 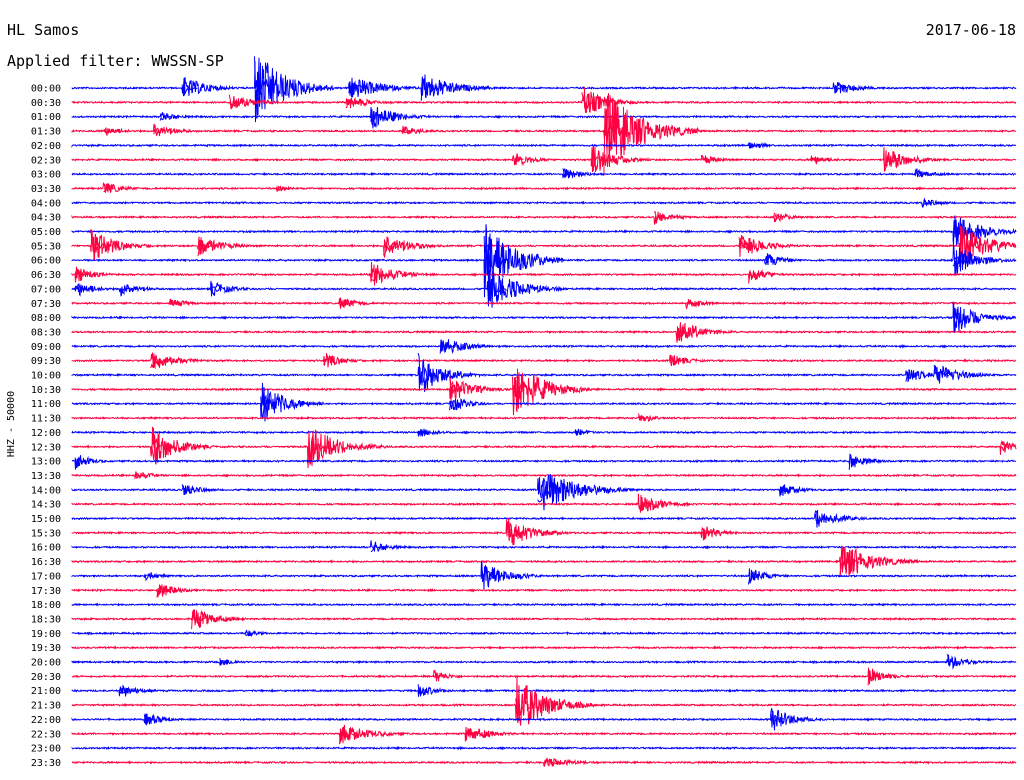 What do you see at coordinates (46, 404) in the screenshot?
I see `row-label: 11:00` at bounding box center [46, 404].